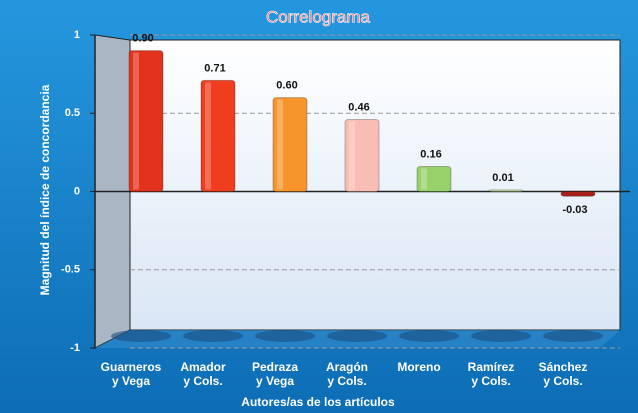 Image resolution: width=638 pixels, height=413 pixels. I want to click on y-tick-label: 0.5, so click(72, 113).